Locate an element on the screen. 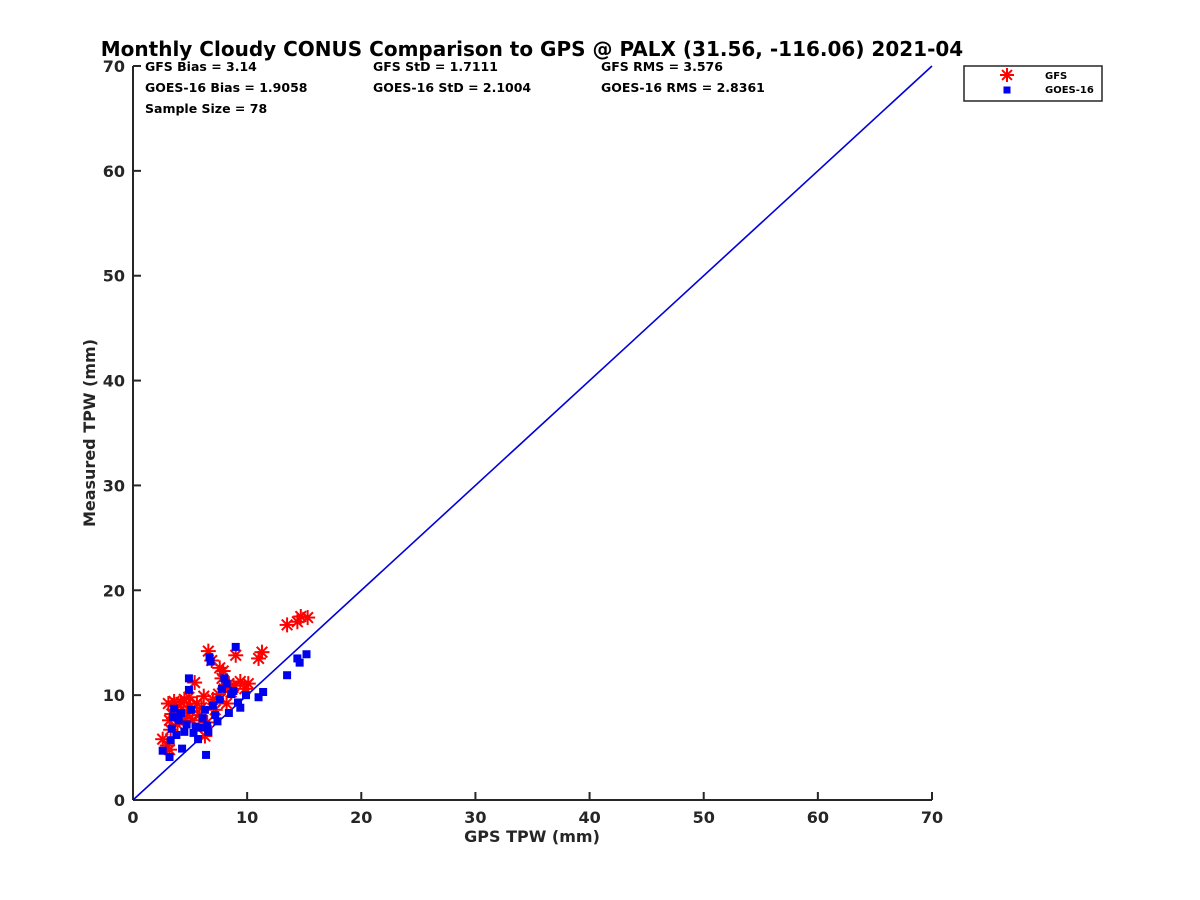  legend-goes16-marker is located at coordinates (1007, 90).